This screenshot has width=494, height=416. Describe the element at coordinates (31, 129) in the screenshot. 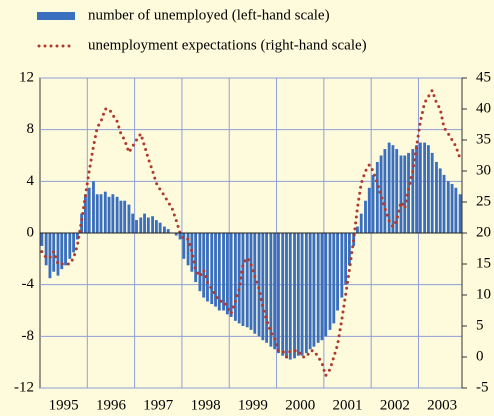

I see `y-tick-label: 8` at that location.